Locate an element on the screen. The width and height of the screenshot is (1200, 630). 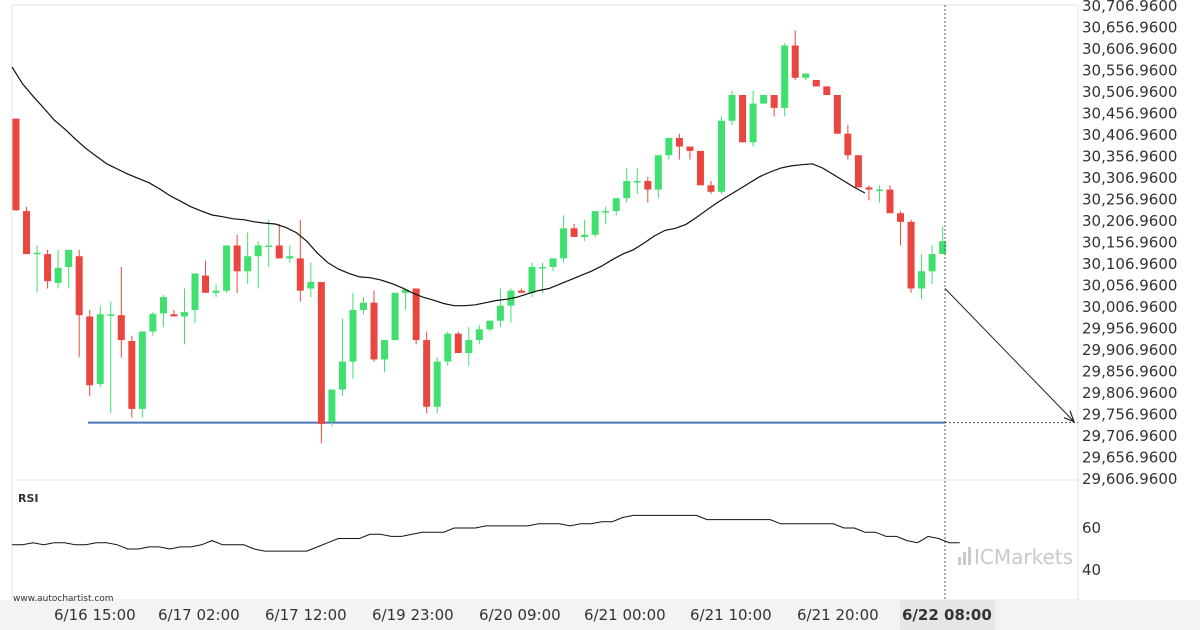
watermark: www.autochartist.com is located at coordinates (63, 599).